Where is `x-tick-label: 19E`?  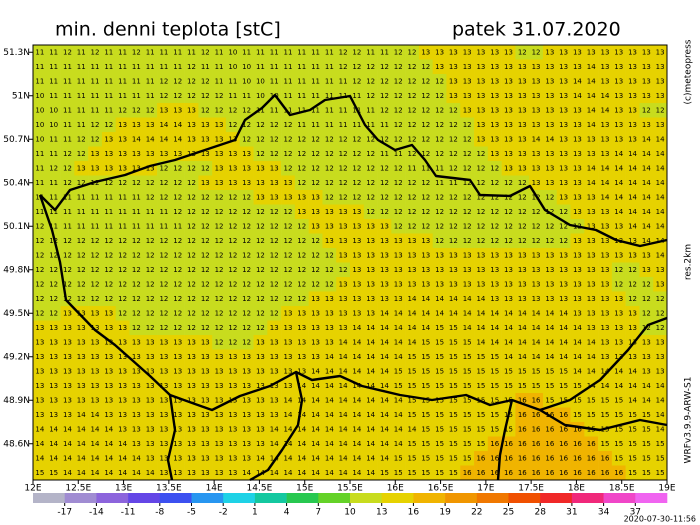 x-tick-label: 19E is located at coordinates (666, 489).